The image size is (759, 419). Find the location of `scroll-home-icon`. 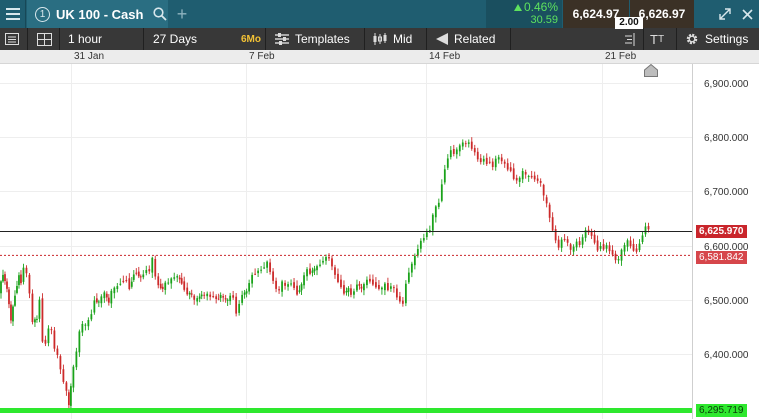

scroll-home-icon is located at coordinates (651, 70).